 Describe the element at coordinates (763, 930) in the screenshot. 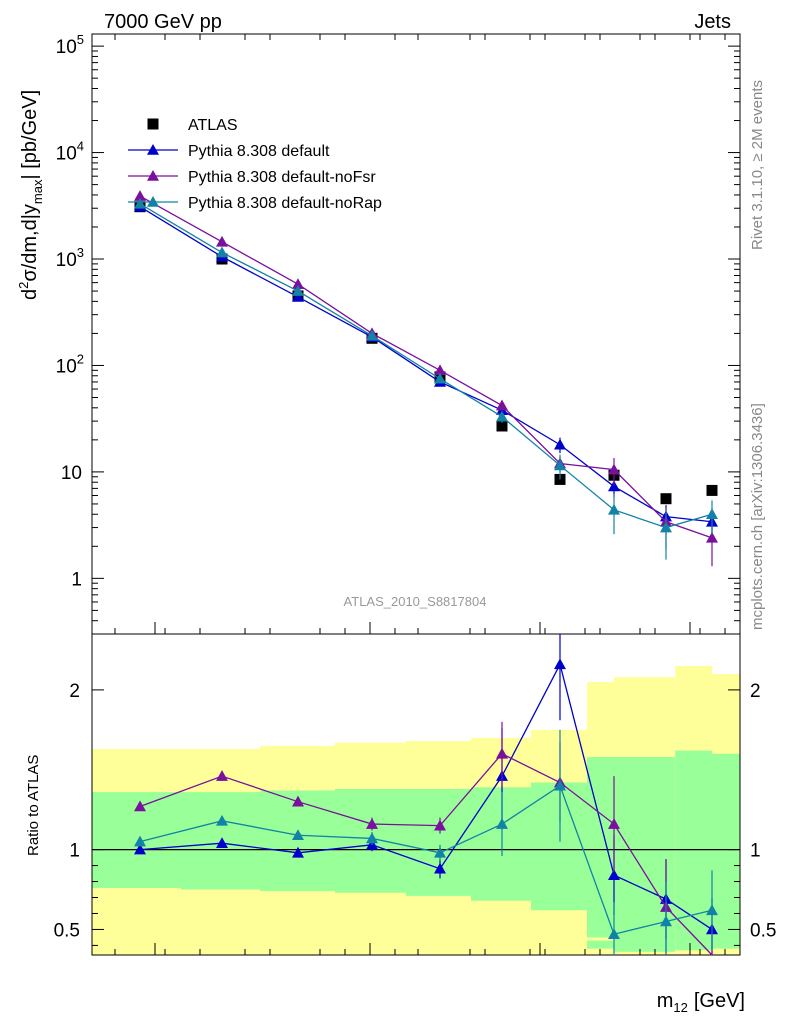

I see `ratio-y-tick-label-right: 0.5` at that location.